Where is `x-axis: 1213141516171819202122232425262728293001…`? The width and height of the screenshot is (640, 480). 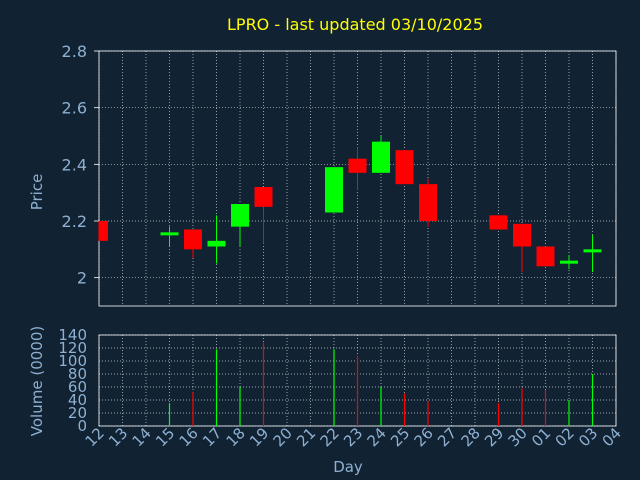 x-axis: 1213141516171819202122232425262728293001… is located at coordinates (353, 437).